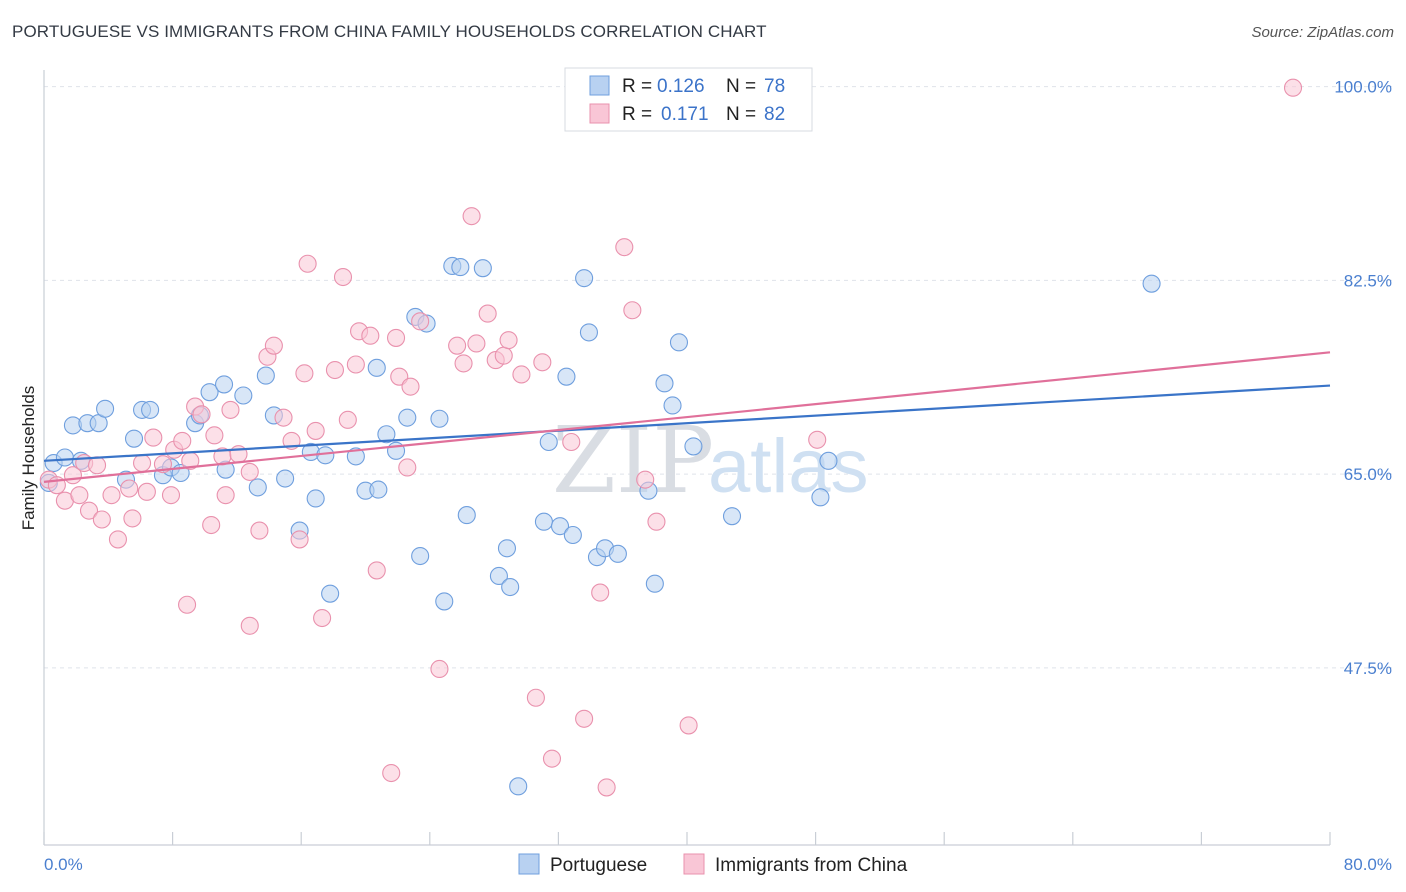  Describe the element at coordinates (1368, 864) in the screenshot. I see `x-tick-label-max: 80.0%` at that location.